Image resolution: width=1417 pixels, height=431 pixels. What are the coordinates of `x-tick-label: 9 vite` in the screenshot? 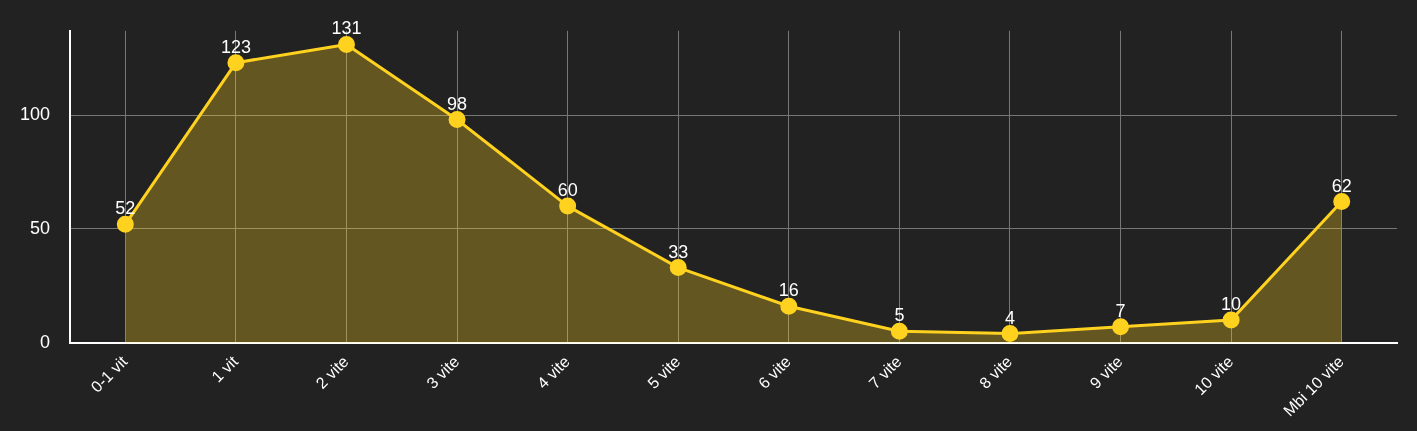 It's located at (1106, 372).